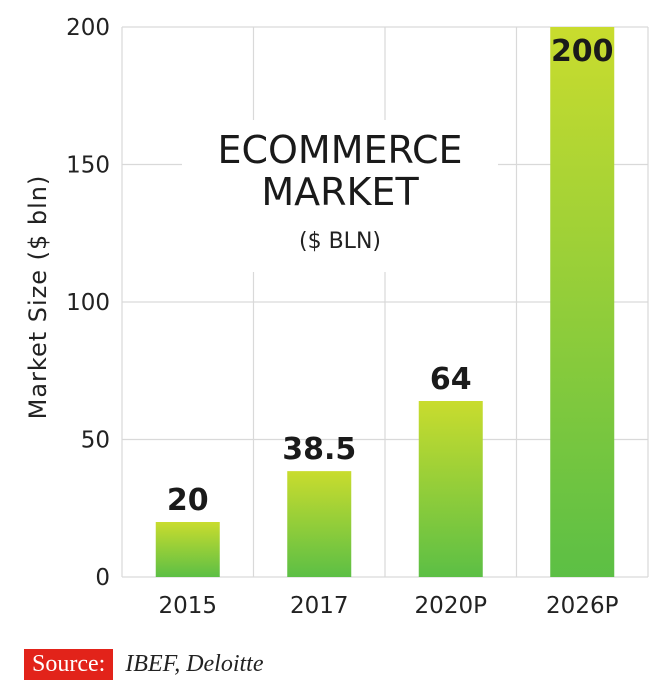 This screenshot has width=669, height=699. I want to click on y-tick-label: 50, so click(95, 441).